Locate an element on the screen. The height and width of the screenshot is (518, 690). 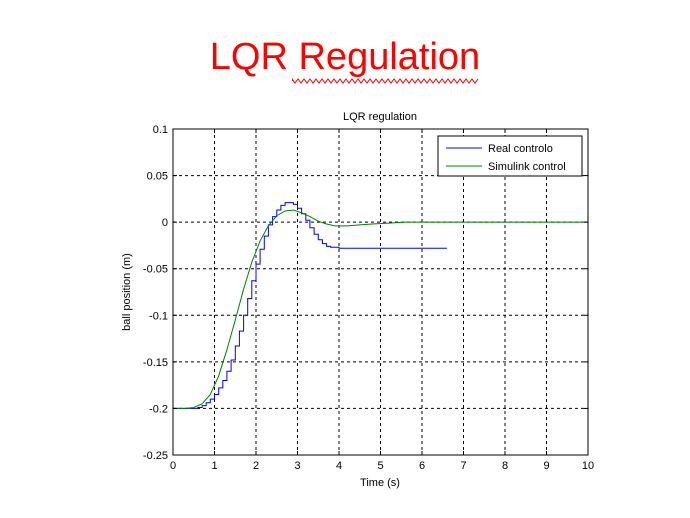
x-tick-label: 4 is located at coordinates (339, 466).